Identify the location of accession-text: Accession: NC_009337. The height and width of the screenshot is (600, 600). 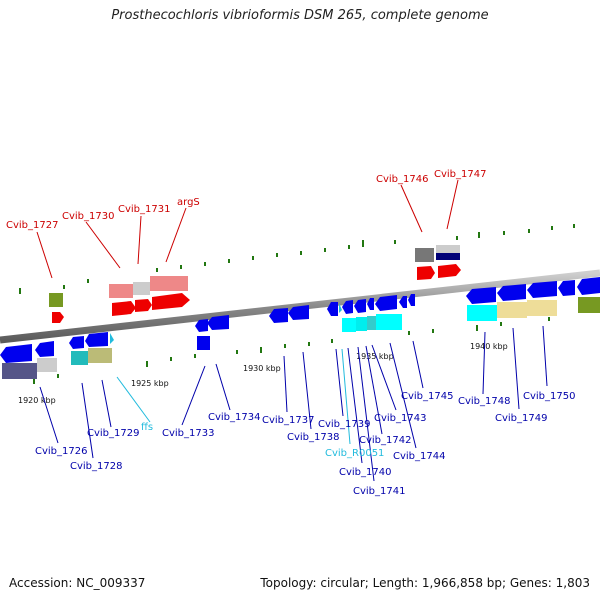
(77, 583).